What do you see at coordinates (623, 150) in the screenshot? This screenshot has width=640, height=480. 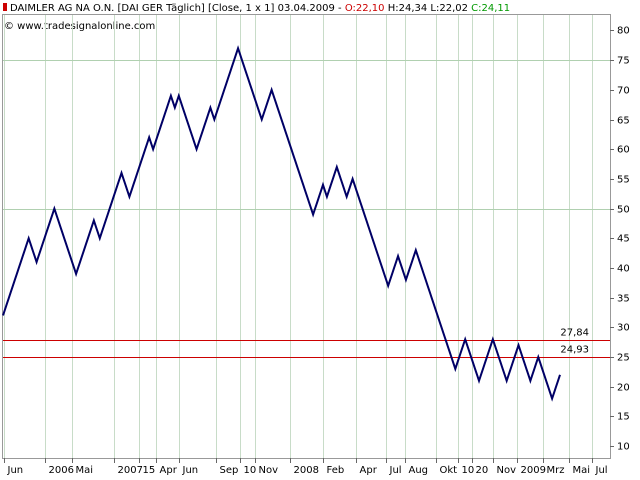 I see `y-tick-label: 60` at bounding box center [623, 150].